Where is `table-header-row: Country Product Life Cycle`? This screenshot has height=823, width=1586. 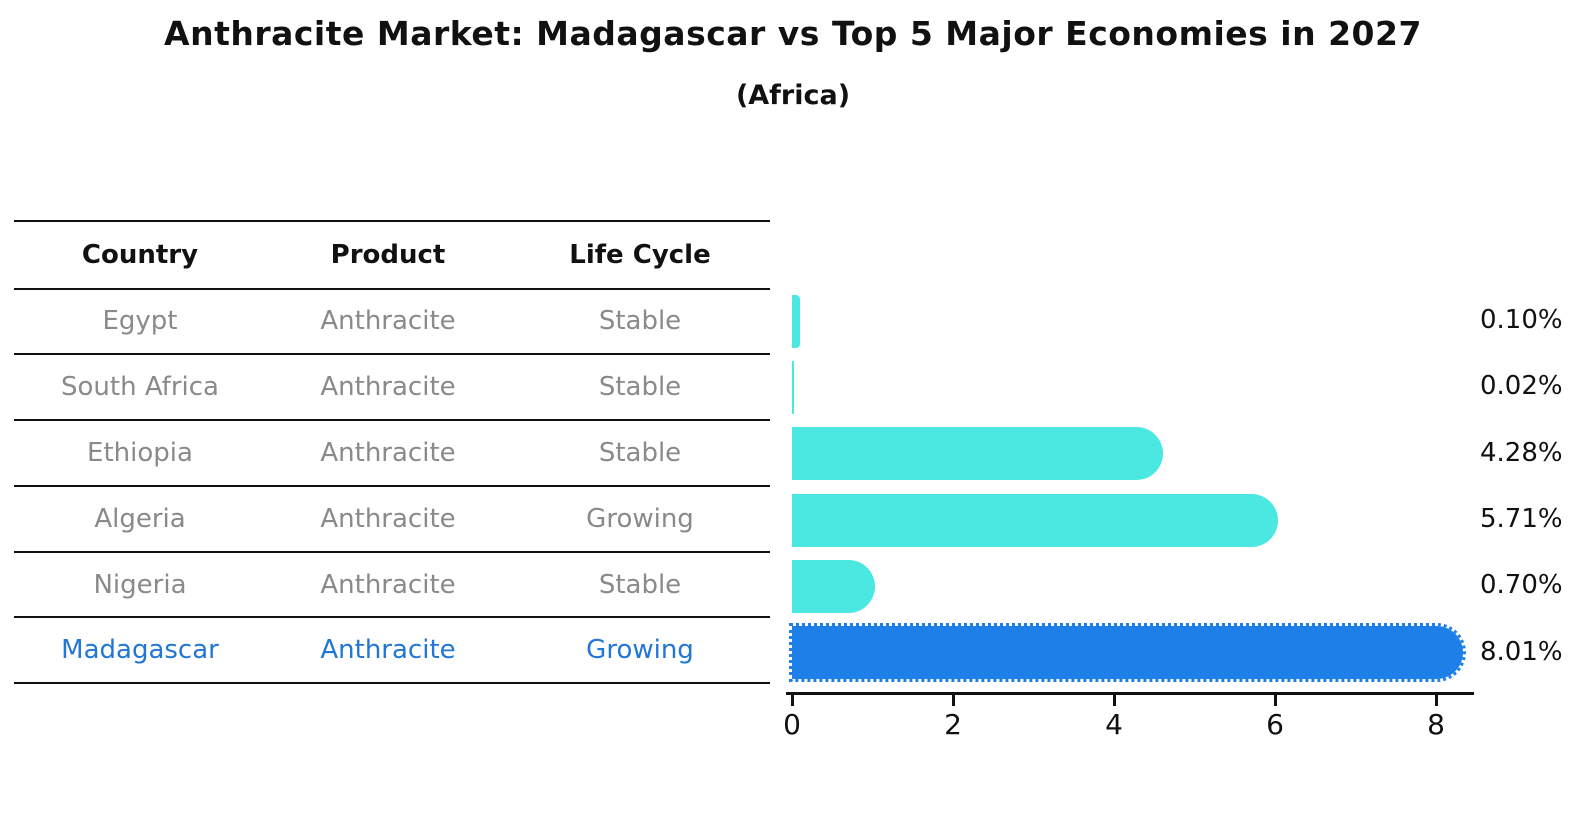
table-header-row: Country Product Life Cycle is located at coordinates (392, 256).